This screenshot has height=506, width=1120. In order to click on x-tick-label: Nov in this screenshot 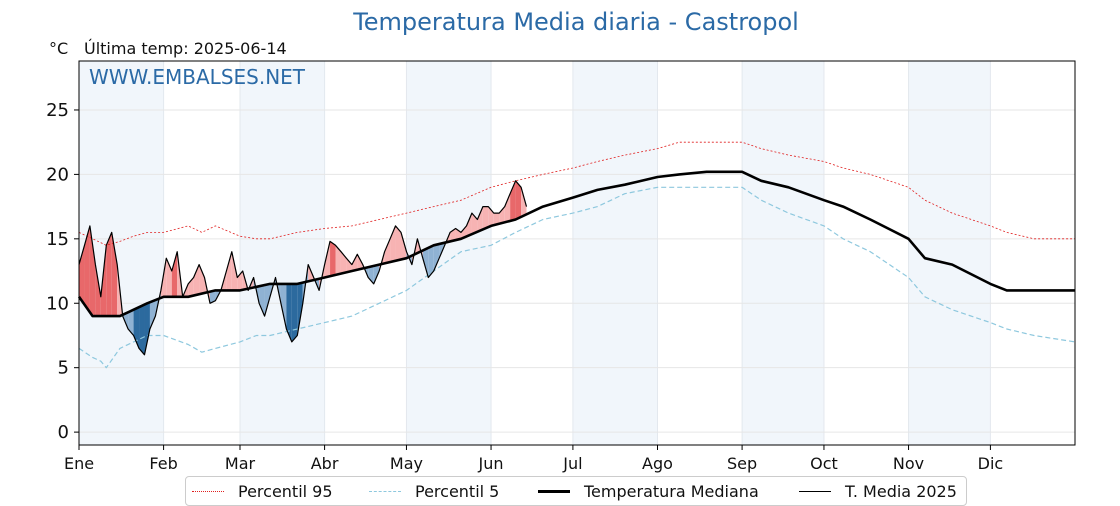, I will do `click(908, 463)`.